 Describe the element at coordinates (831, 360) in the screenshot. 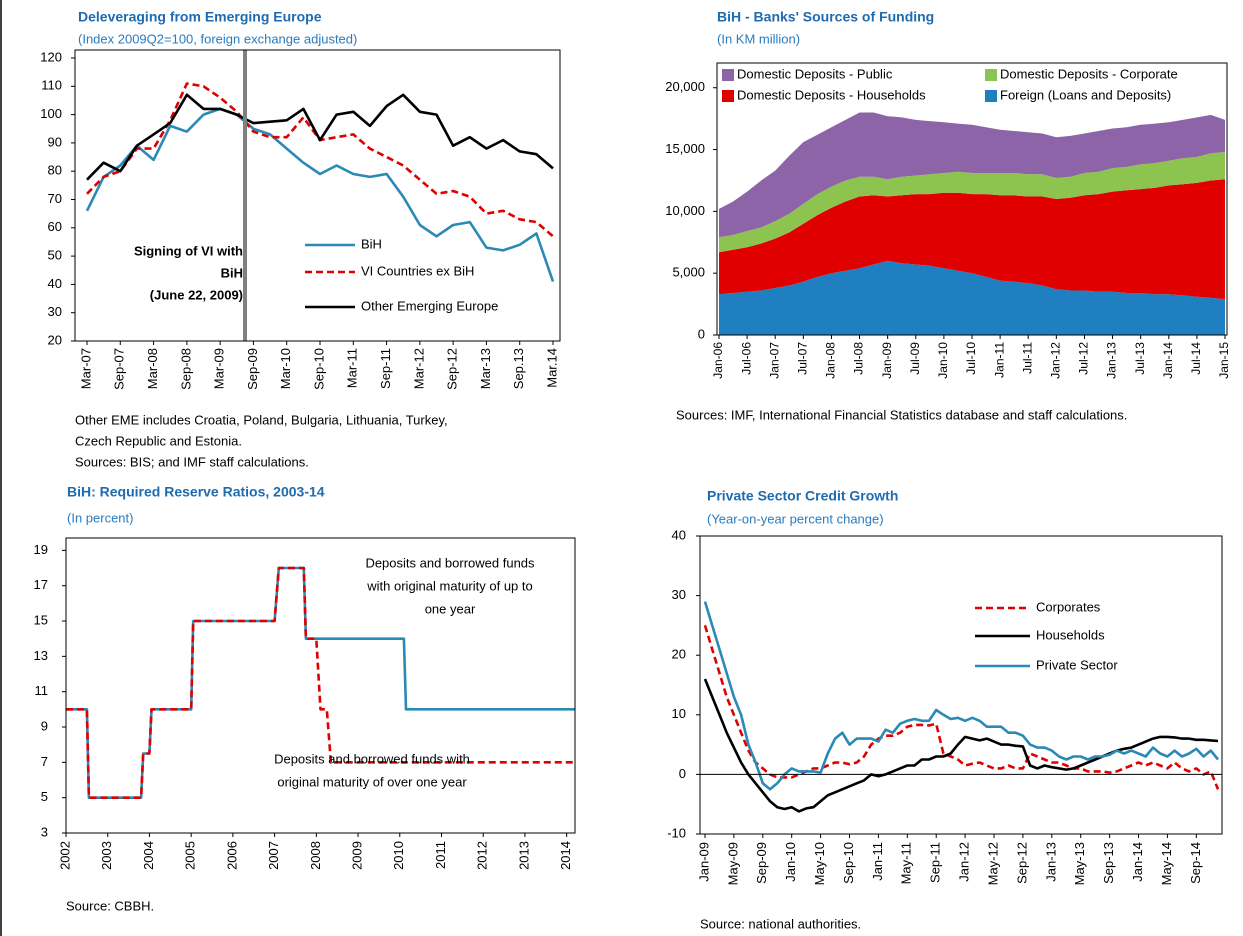

I see `x-tick-label: Jan-08` at that location.